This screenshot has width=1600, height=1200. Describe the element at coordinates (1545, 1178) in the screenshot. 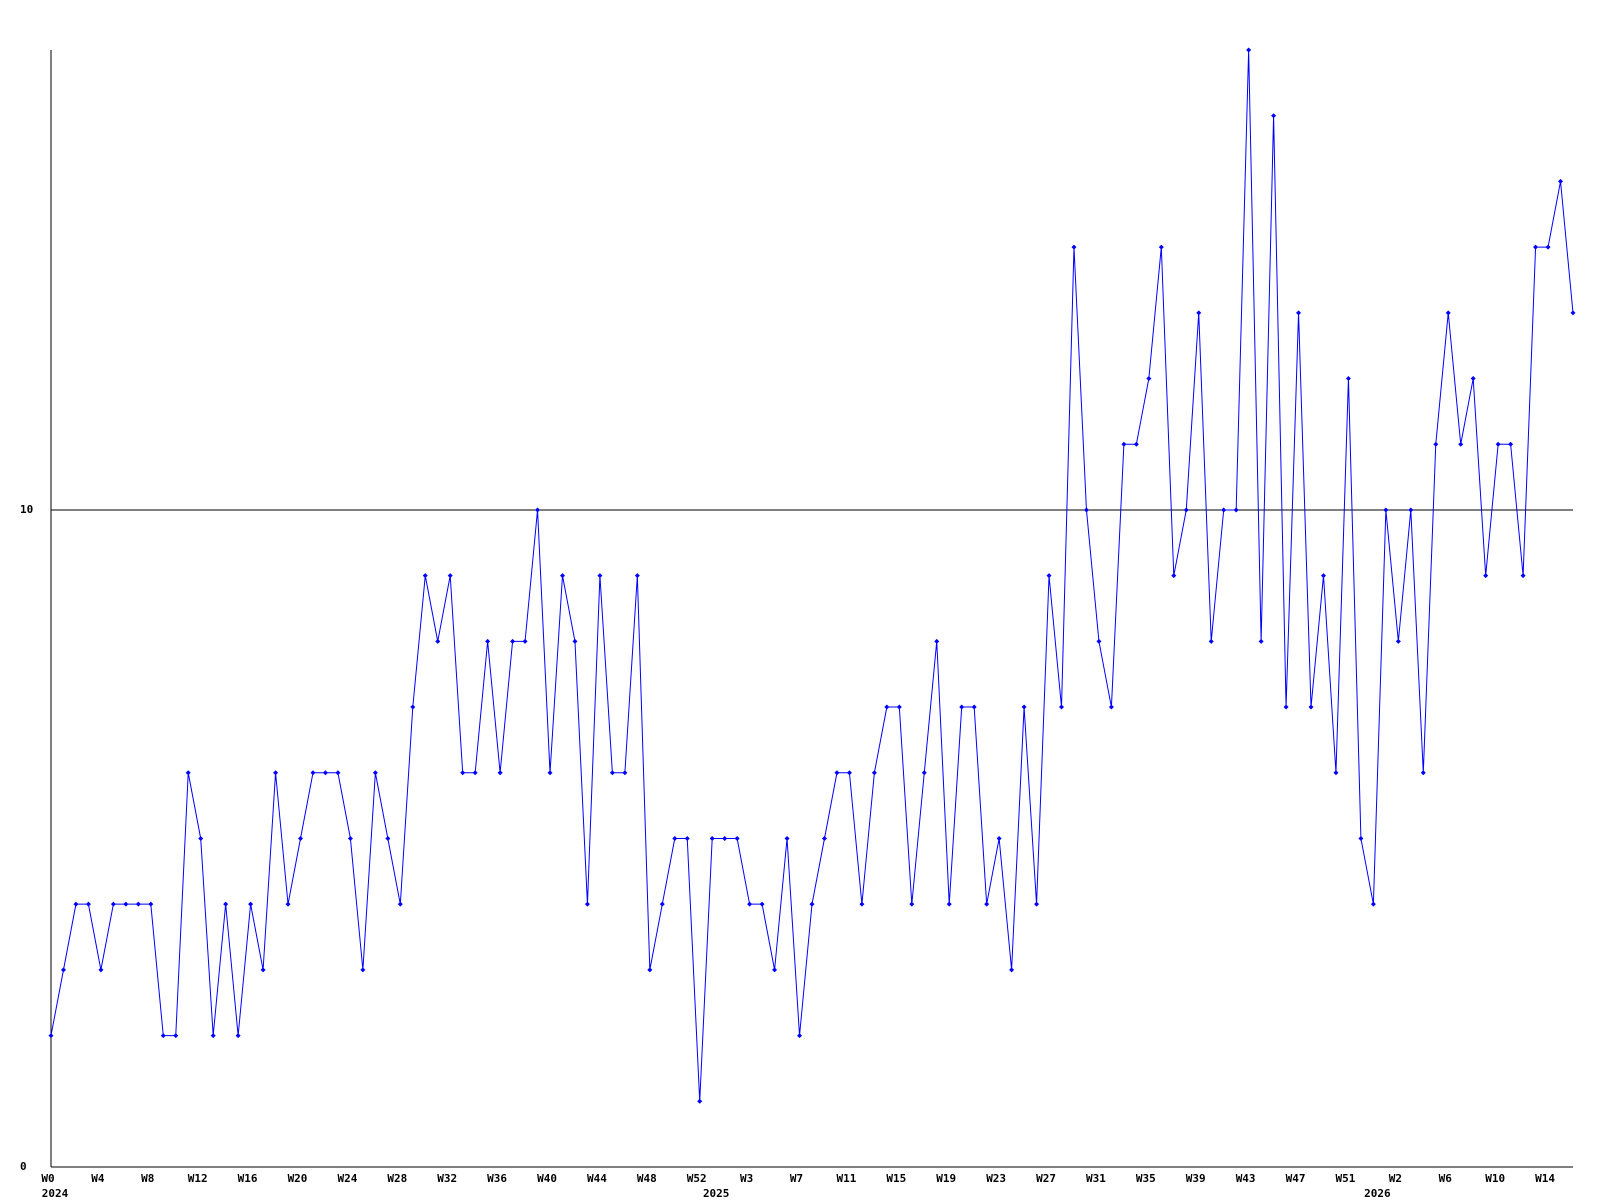

I see `x-tick-label: W14` at that location.